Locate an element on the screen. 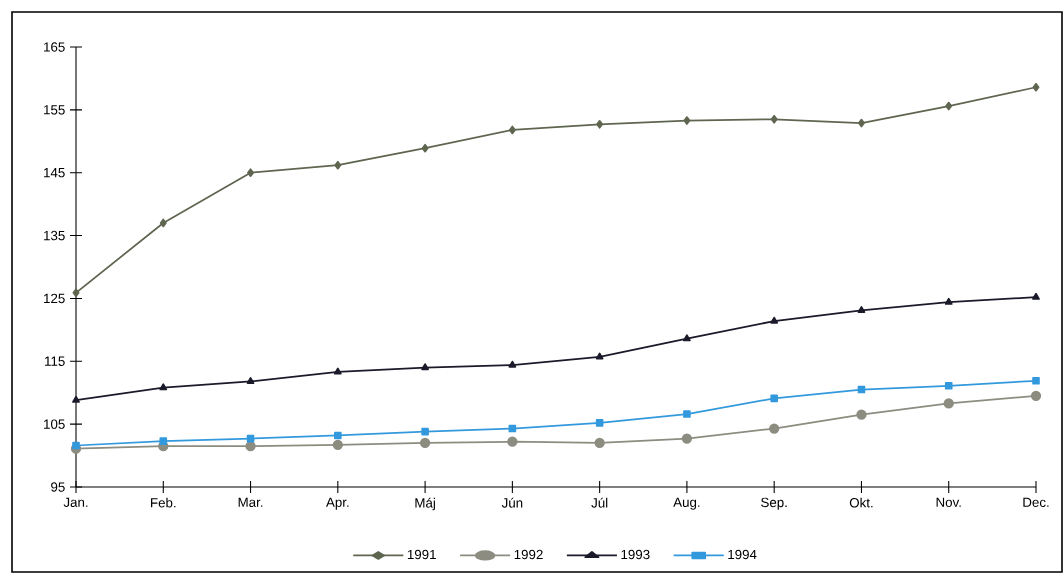  y-tick-label: 145 is located at coordinates (54, 173).